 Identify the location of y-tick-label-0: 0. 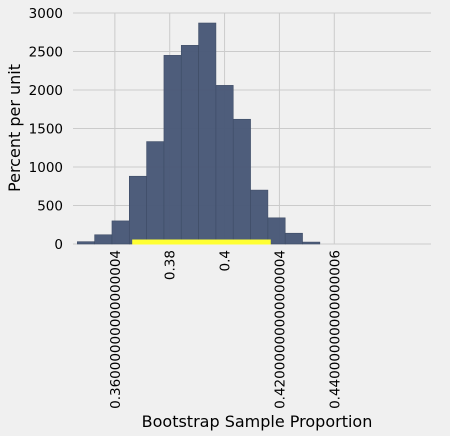
(58, 245).